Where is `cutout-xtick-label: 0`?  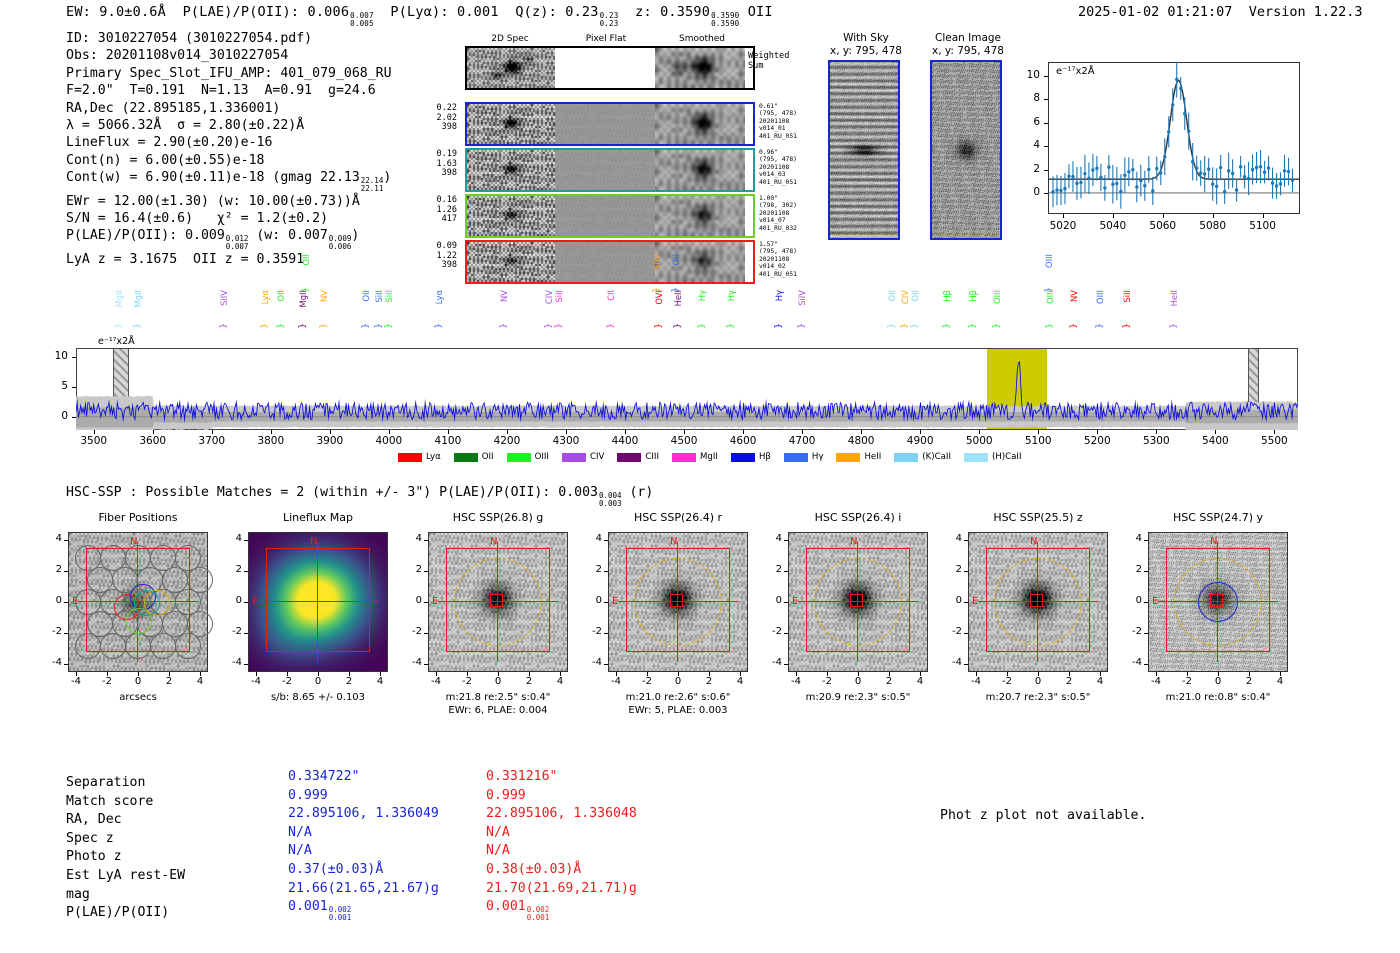
cutout-xtick-label: 0 is located at coordinates (678, 681).